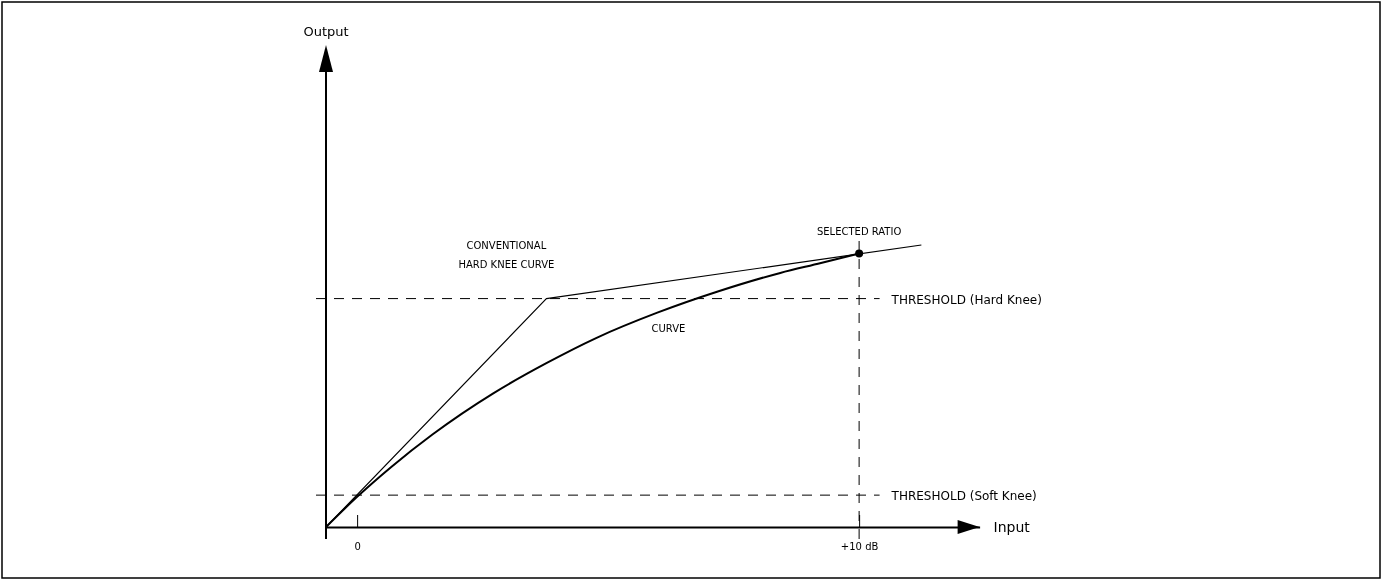  I want to click on x-axis-title: Input, so click(1012, 527).